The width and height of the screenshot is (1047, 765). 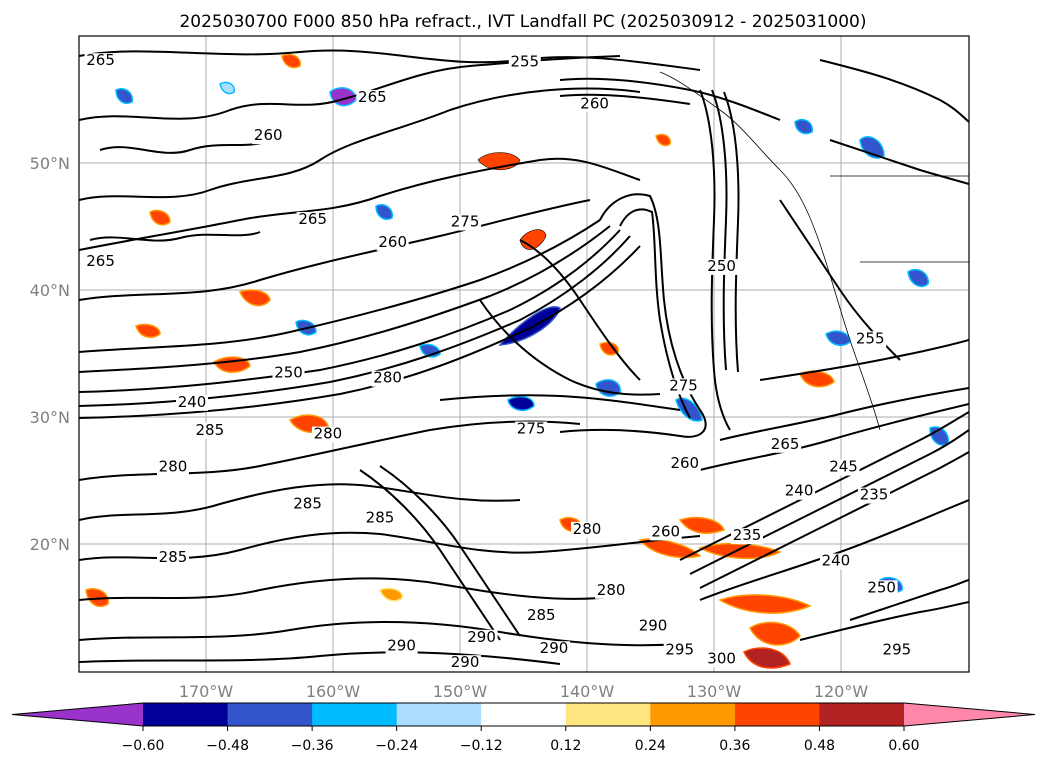 What do you see at coordinates (312, 746) in the screenshot?
I see `colorbar-tick-label: −0.36` at bounding box center [312, 746].